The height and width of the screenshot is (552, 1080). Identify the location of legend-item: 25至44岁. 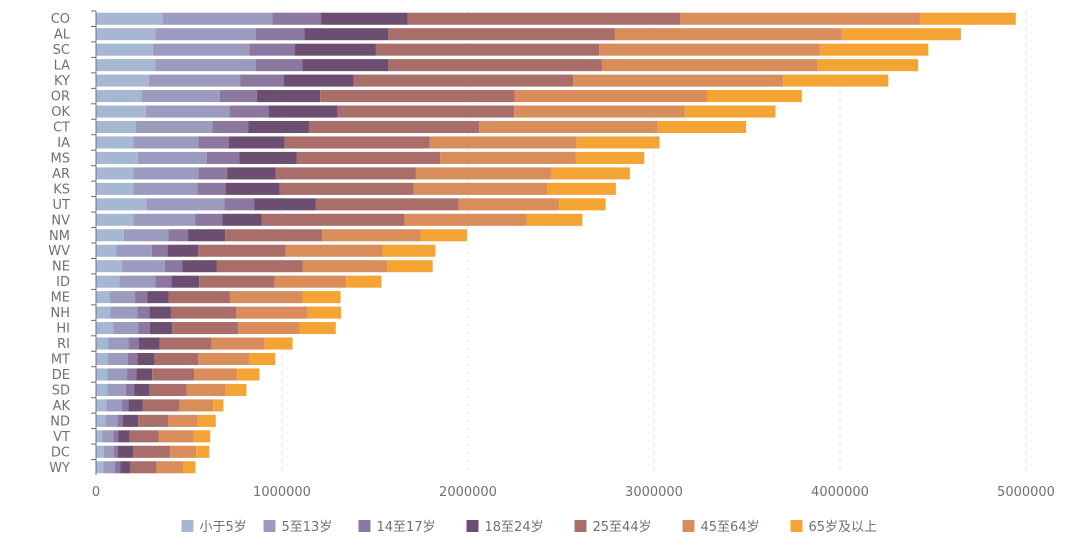
(613, 527).